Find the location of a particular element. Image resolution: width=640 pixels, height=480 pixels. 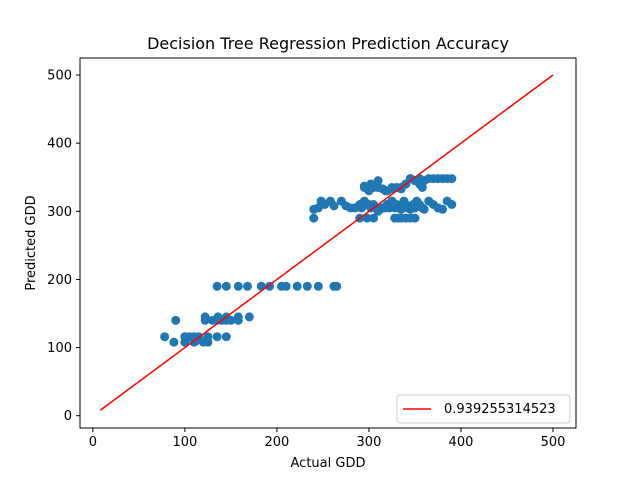

legend-box is located at coordinates (483, 409).